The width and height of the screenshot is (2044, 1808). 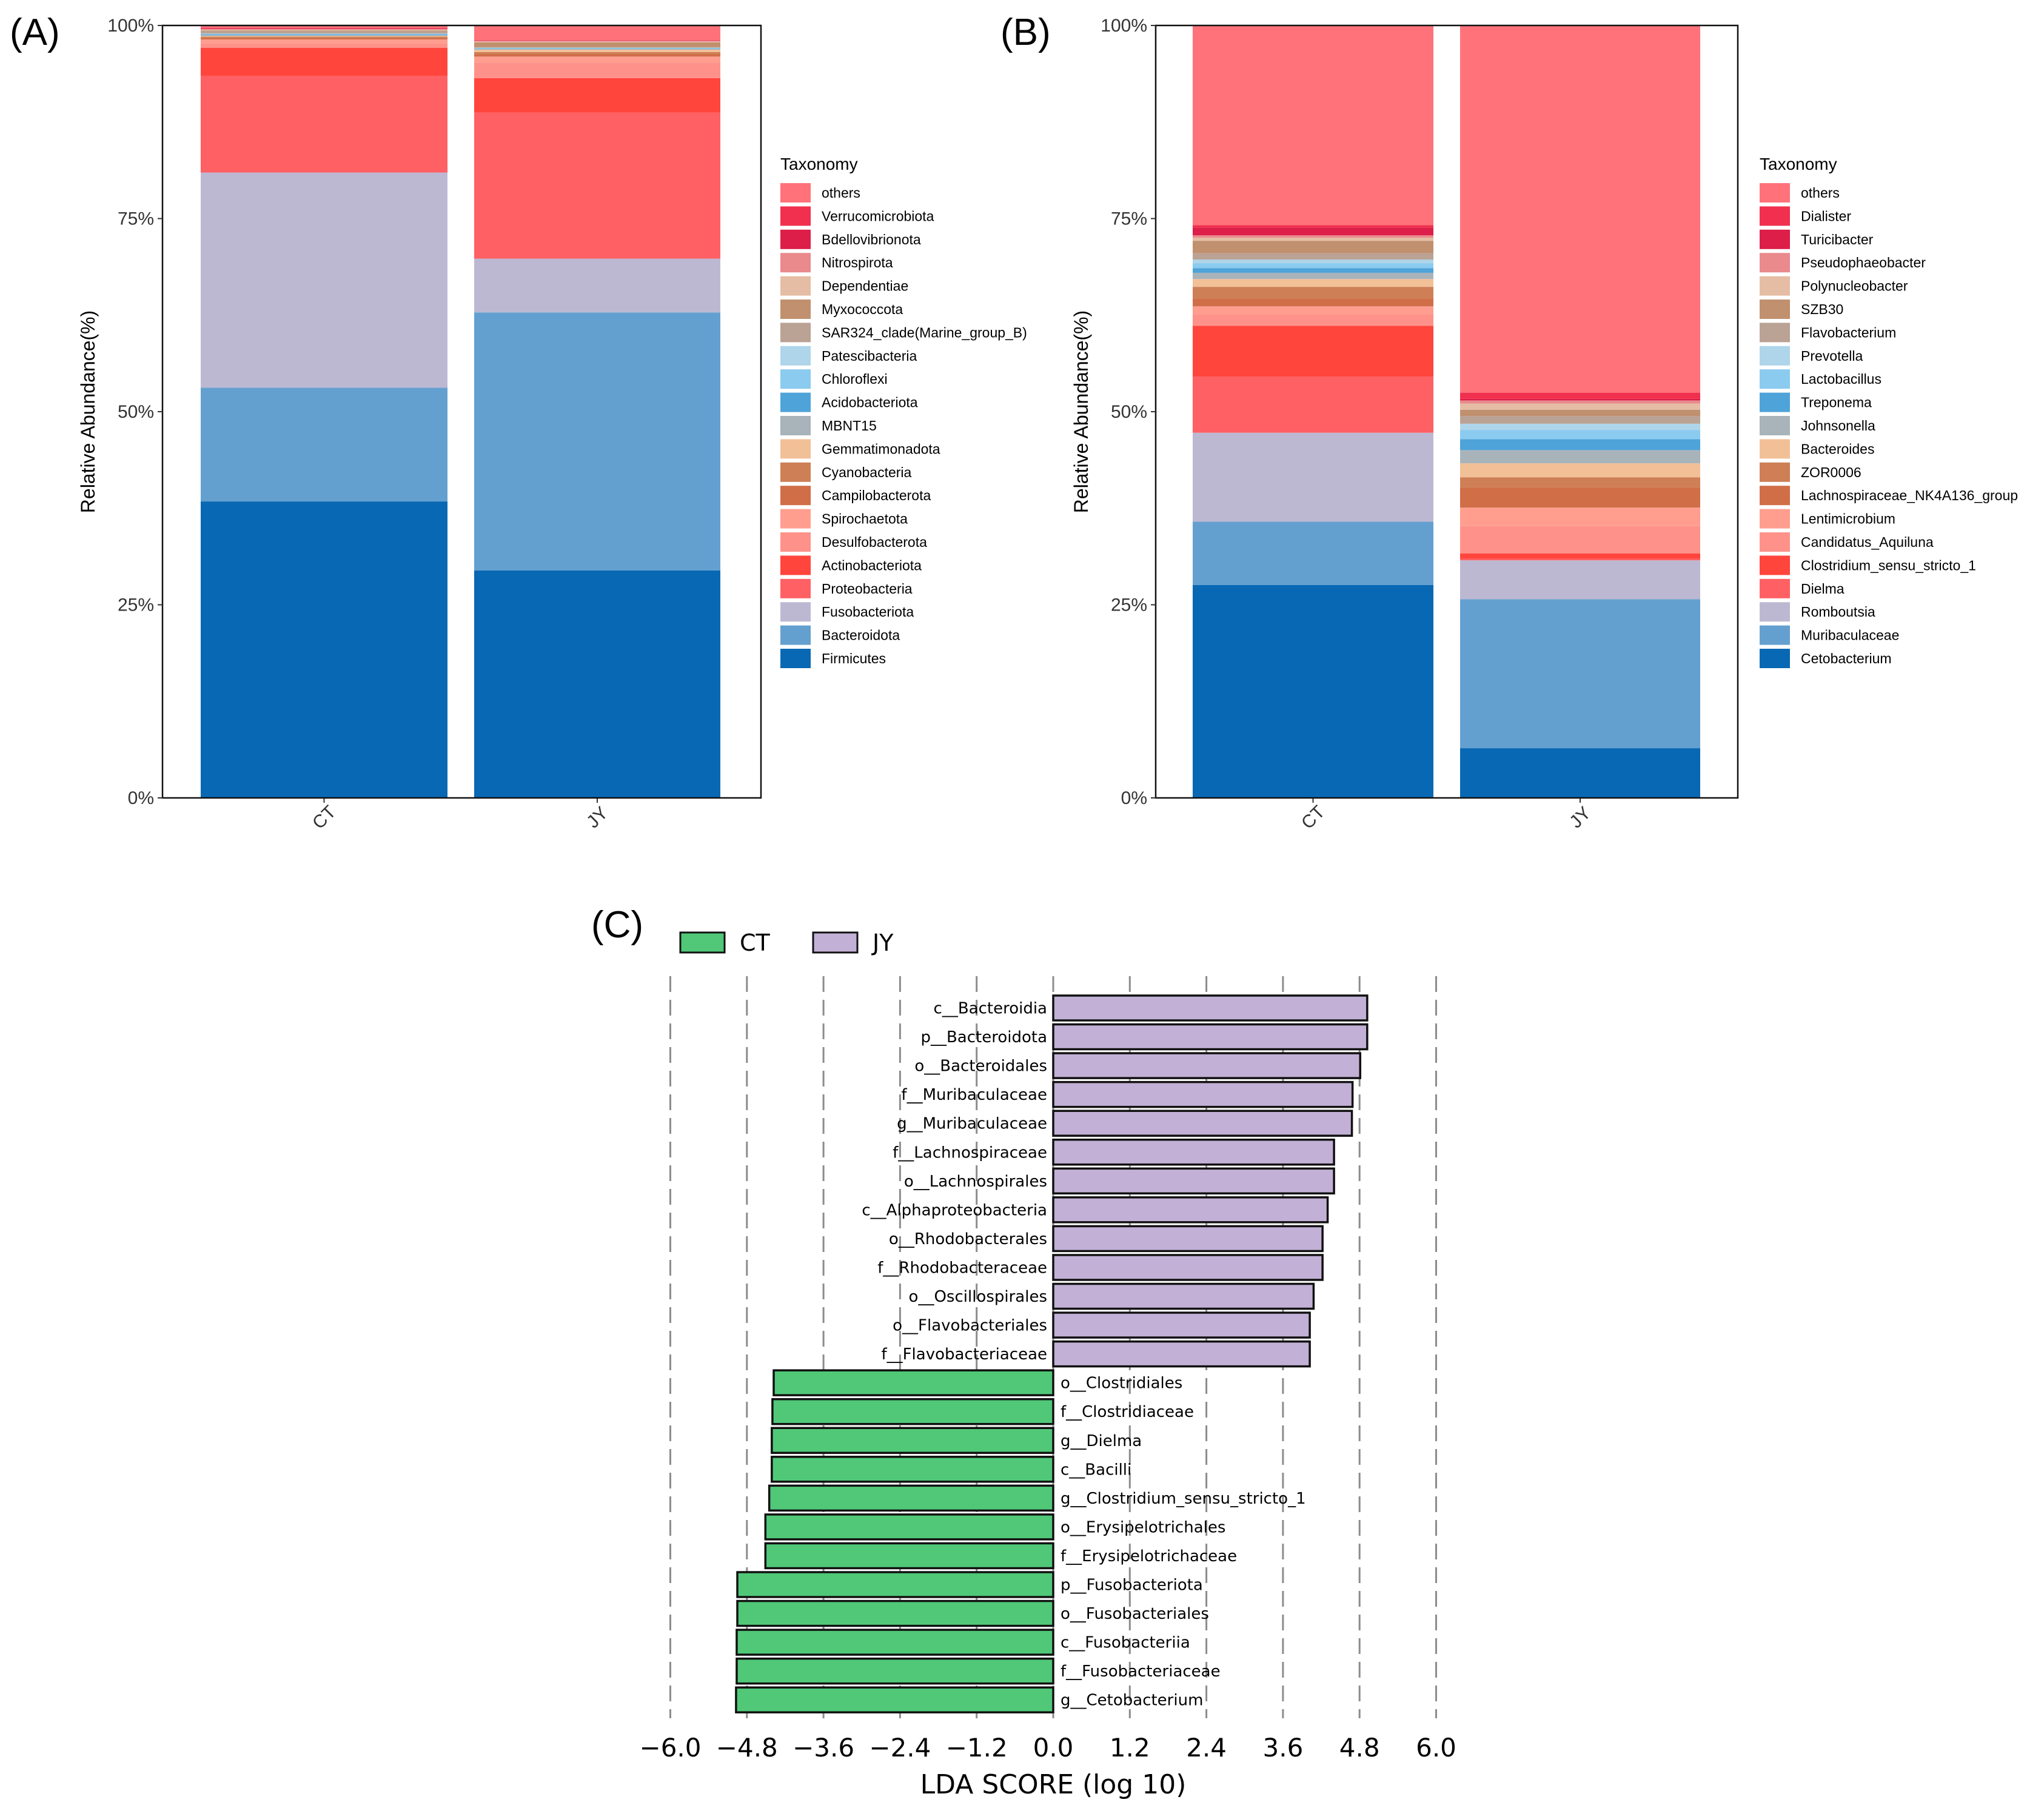 I want to click on panel-b-legend-label-bacteroides: Bacteroides, so click(x=1838, y=449).